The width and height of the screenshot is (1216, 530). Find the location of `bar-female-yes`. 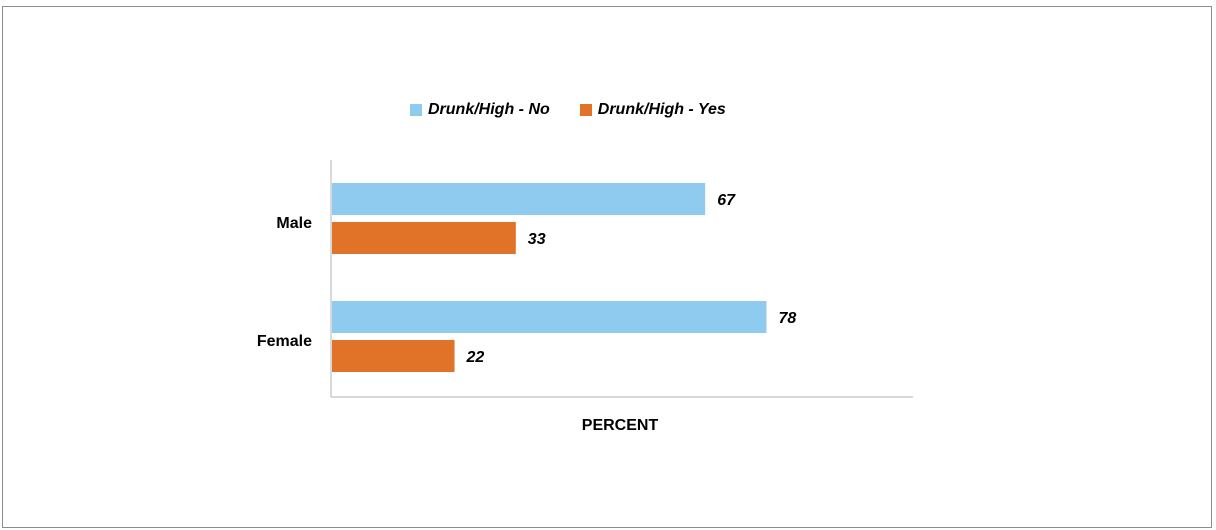

bar-female-yes is located at coordinates (393, 356).